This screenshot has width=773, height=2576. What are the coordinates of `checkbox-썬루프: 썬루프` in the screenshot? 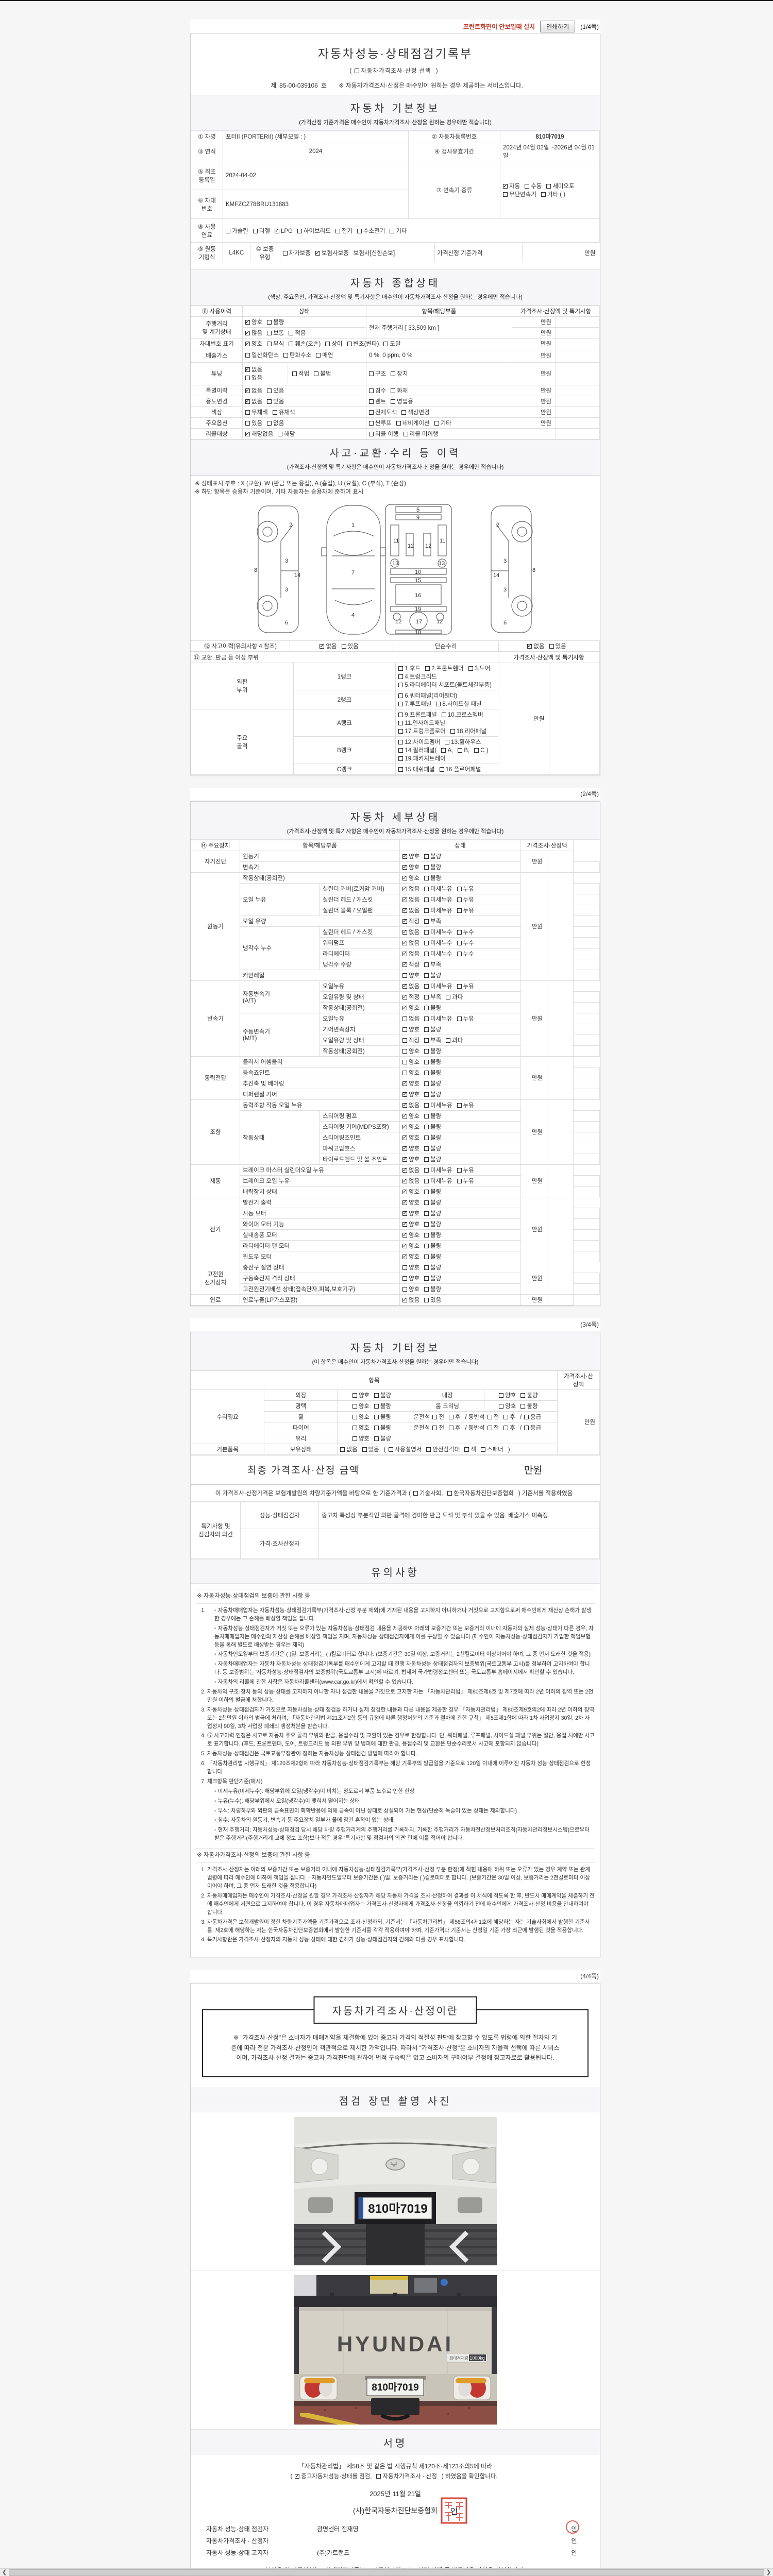 It's located at (380, 423).